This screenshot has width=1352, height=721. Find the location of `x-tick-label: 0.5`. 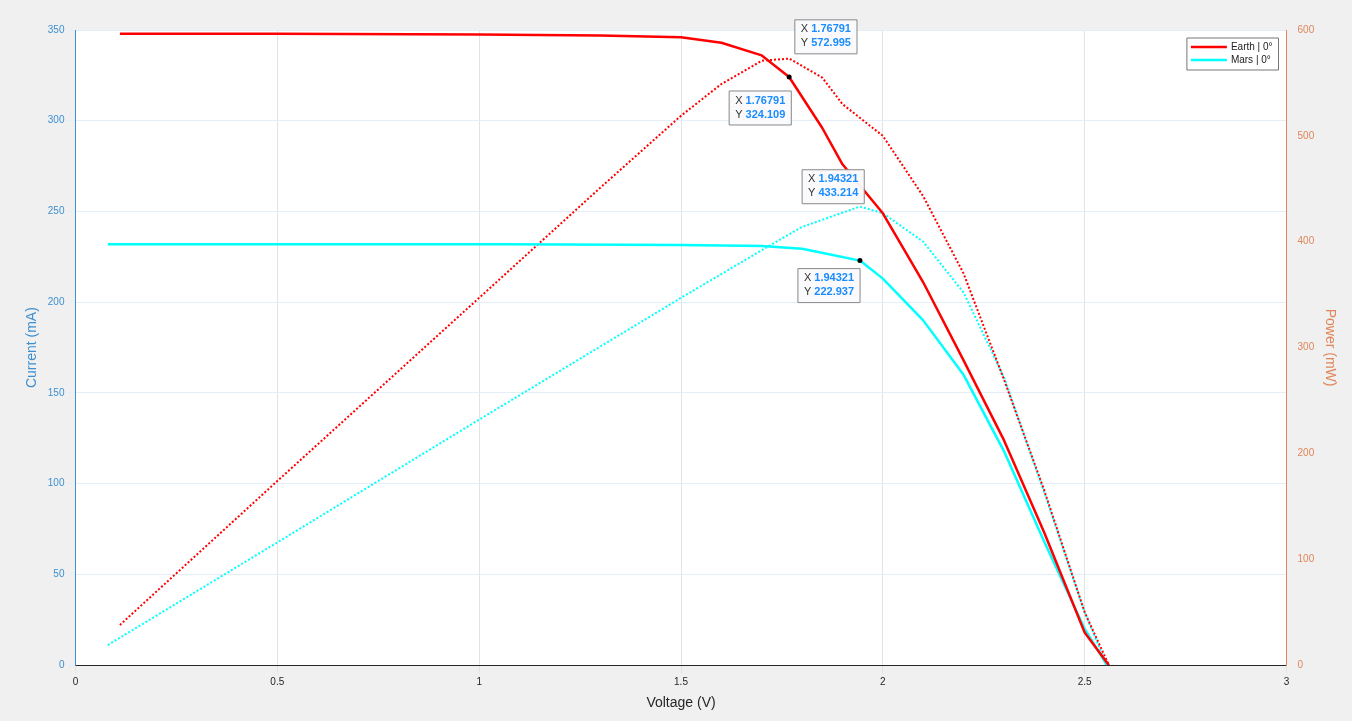

x-tick-label: 0.5 is located at coordinates (277, 681).